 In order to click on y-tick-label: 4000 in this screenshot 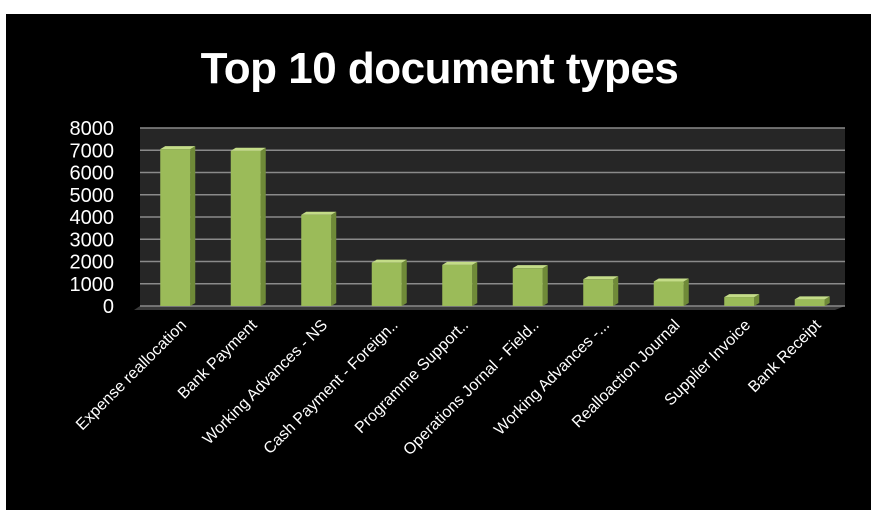, I will do `click(92, 218)`.